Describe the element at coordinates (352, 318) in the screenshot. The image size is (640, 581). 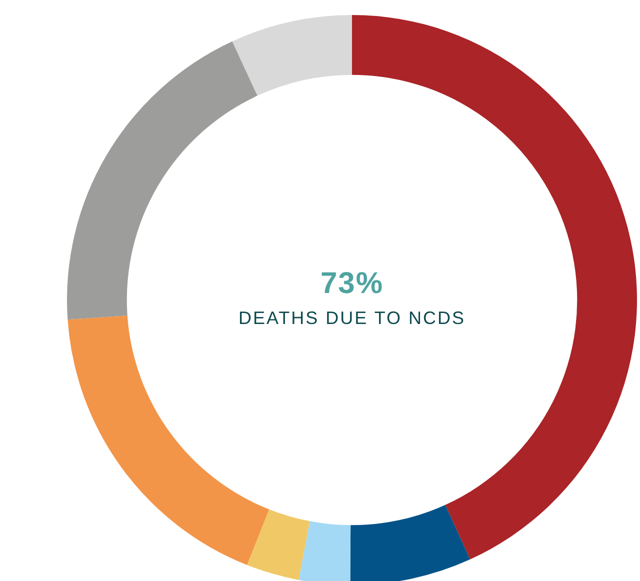
I see `text: DEATHS DUE TO NCDS` at that location.